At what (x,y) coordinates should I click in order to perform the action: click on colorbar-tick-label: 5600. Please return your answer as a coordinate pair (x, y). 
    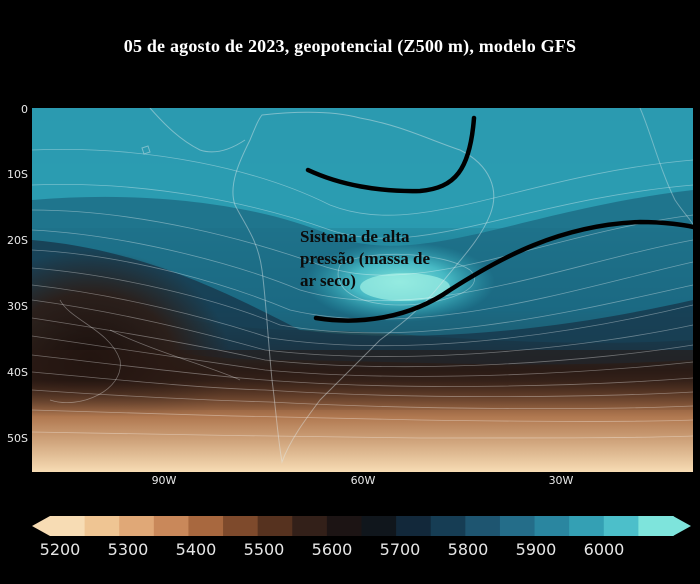
    Looking at the image, I should click on (332, 549).